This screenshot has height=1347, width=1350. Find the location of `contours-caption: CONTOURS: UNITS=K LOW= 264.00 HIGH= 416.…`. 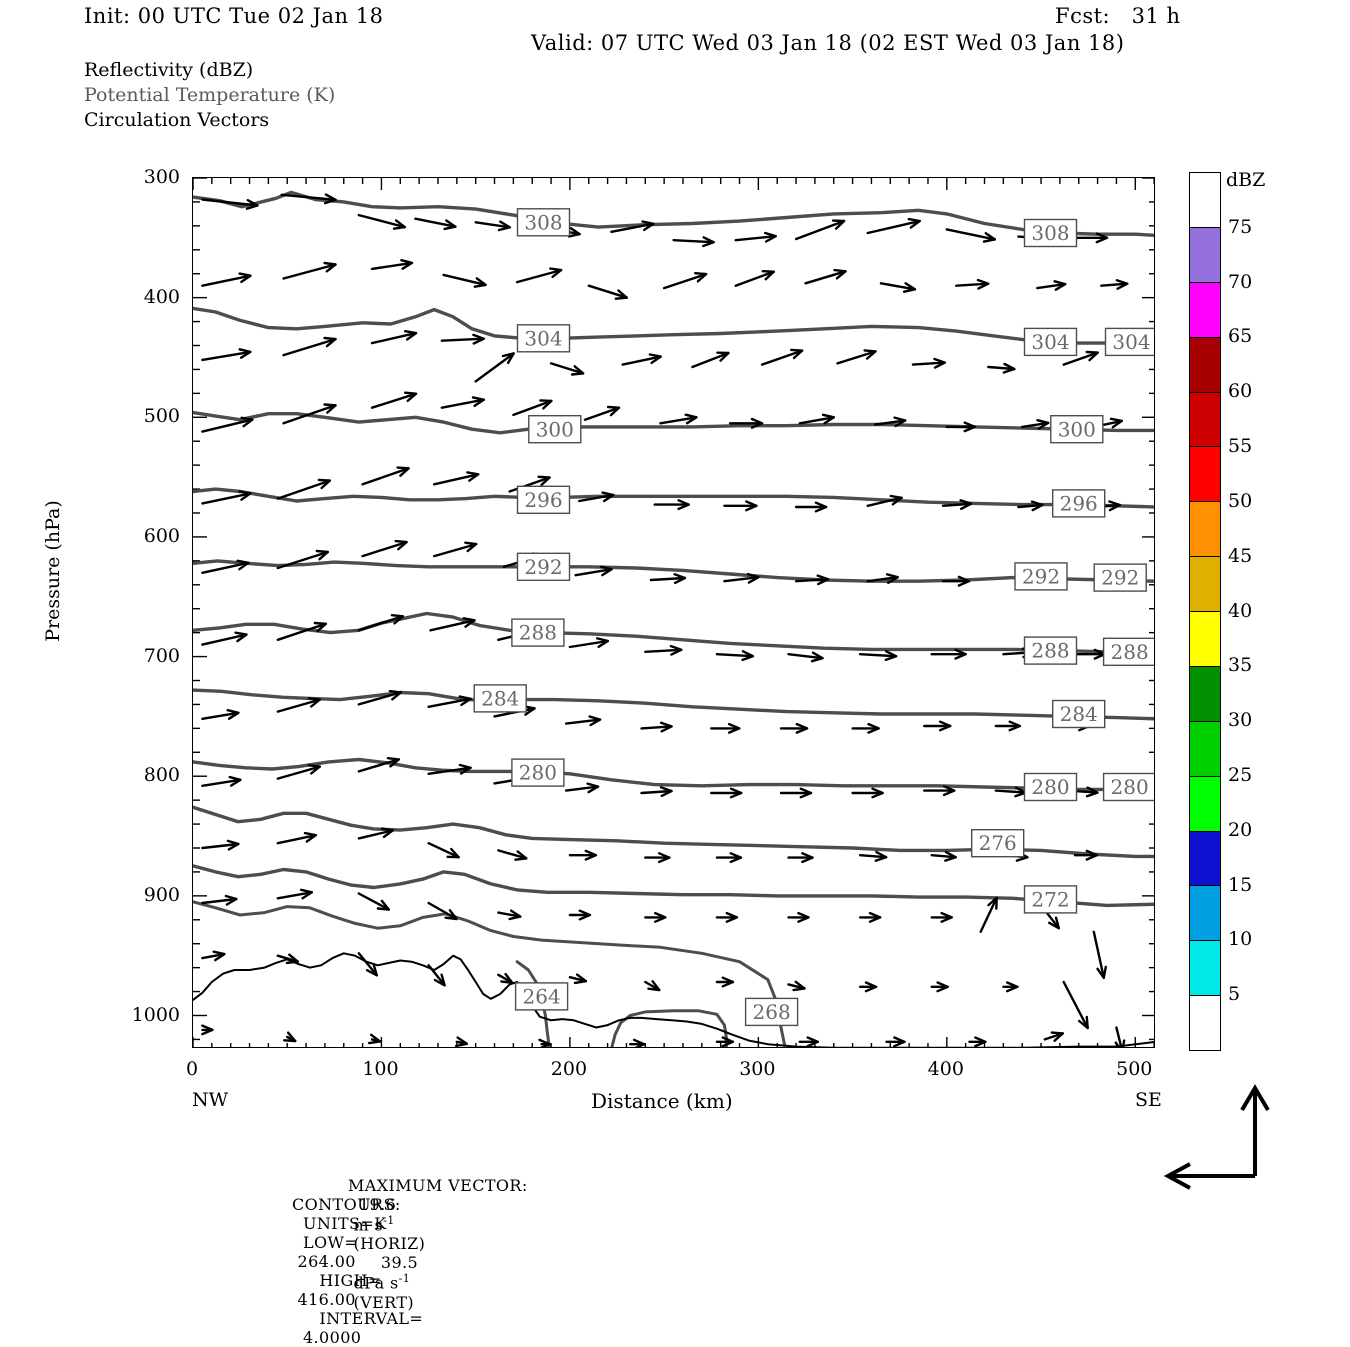

contours-caption: CONTOURS: UNITS=K LOW= 264.00 HIGH= 416.… is located at coordinates (352, 1261).